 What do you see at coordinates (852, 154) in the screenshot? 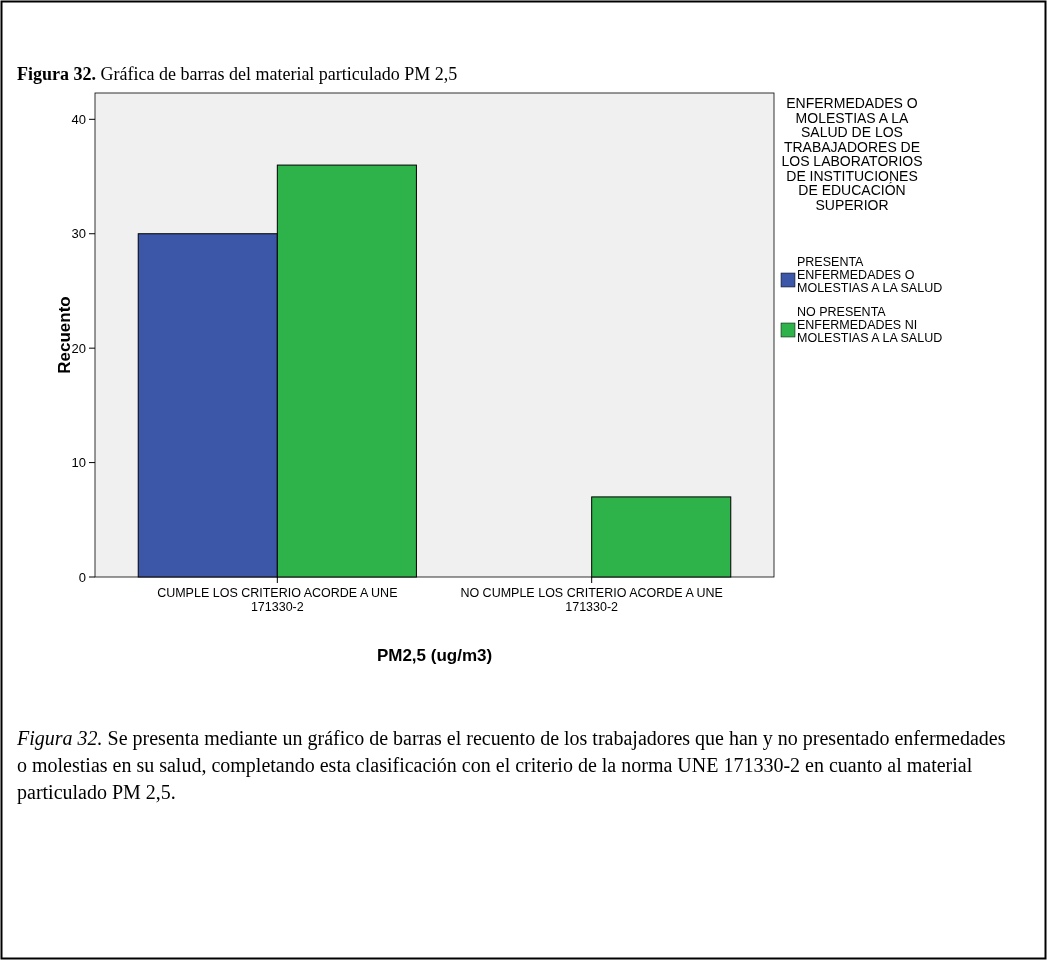
I see `legend-title: ENFERMEDADES O MOLESTIAS A LA SALUD DE LOS TRABAJADORES DE LOS LABORATORIOS DE INSTITUCIONES DE EDUCACIÓN SUPERIOR` at bounding box center [852, 154].